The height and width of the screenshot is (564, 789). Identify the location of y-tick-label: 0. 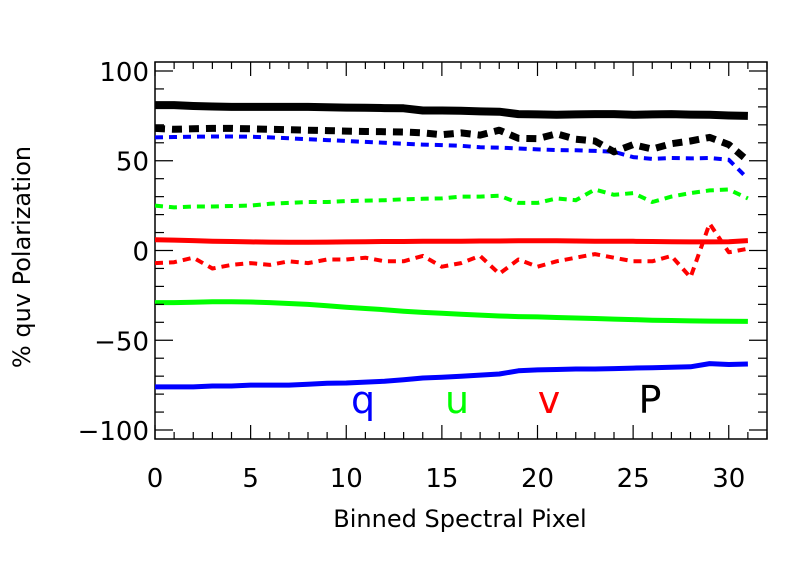
(140, 253).